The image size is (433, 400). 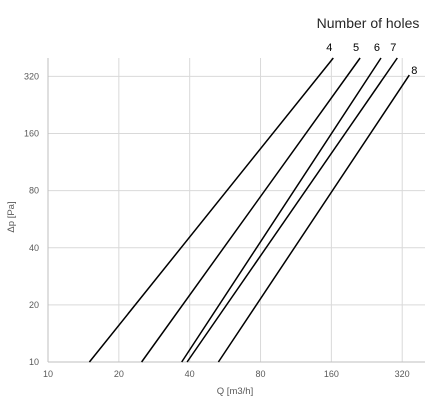 I want to click on y-tick-label: 10, so click(x=34, y=362).